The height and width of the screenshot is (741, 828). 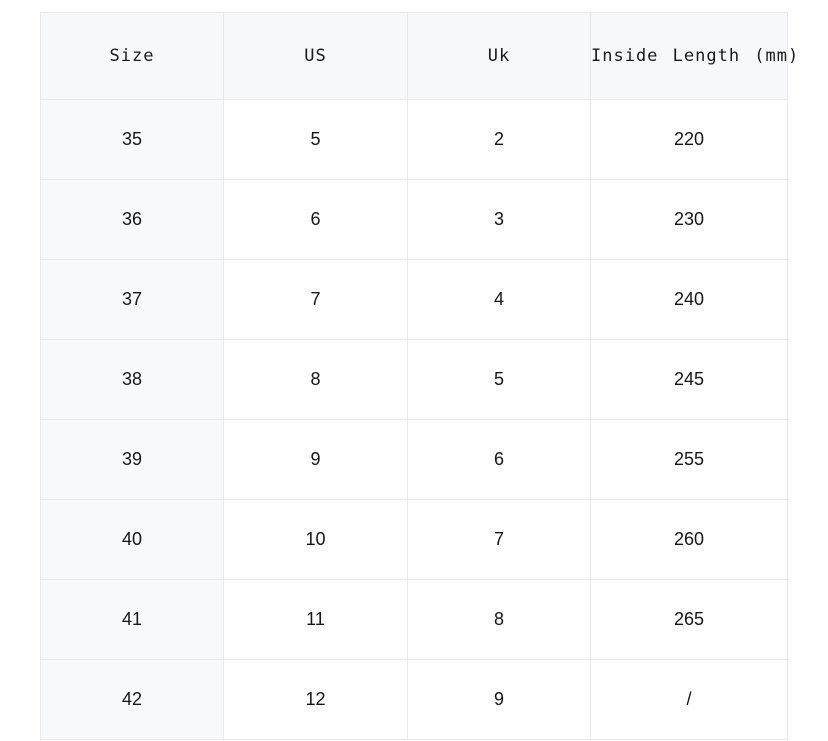 What do you see at coordinates (132, 539) in the screenshot?
I see `cell-size: 40` at bounding box center [132, 539].